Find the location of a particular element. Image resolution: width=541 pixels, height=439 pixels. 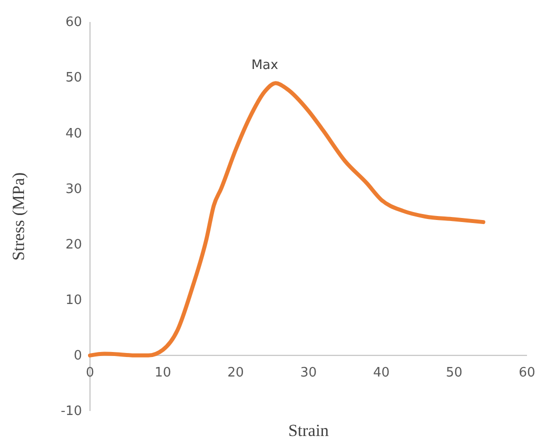

y-tick-label: -10 is located at coordinates (71, 412).